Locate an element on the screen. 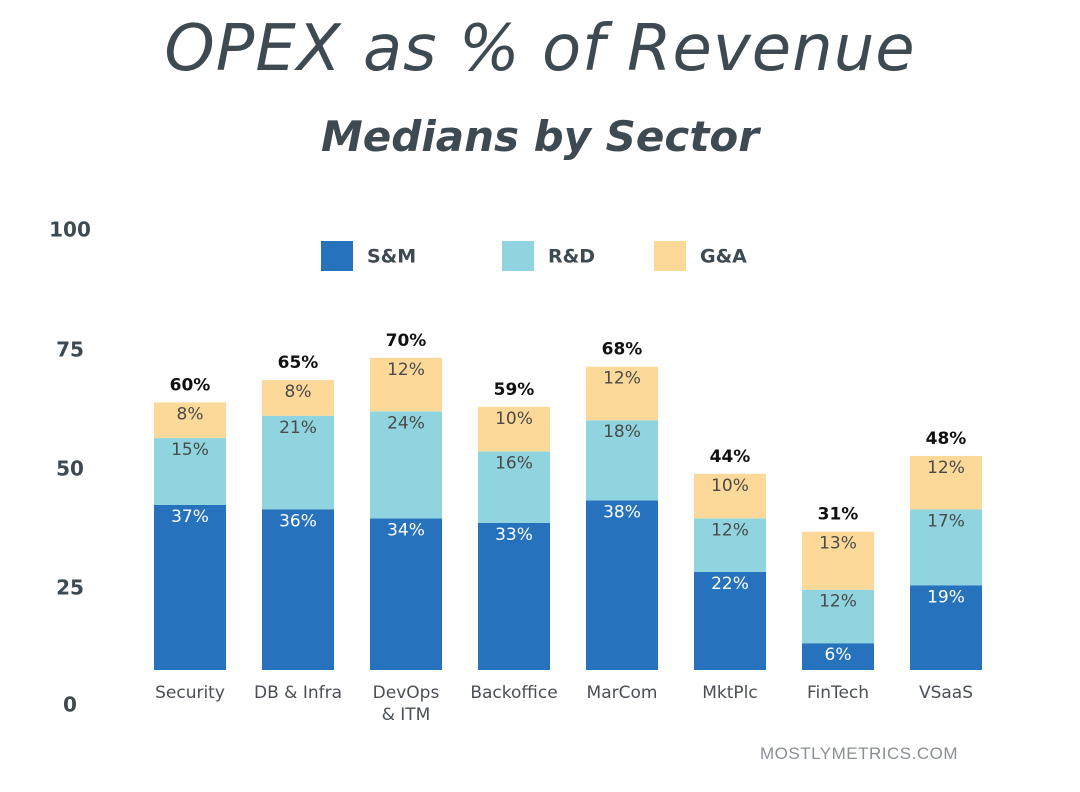 Image resolution: width=1080 pixels, height=792 pixels. bar-total-label: 70% is located at coordinates (406, 341).